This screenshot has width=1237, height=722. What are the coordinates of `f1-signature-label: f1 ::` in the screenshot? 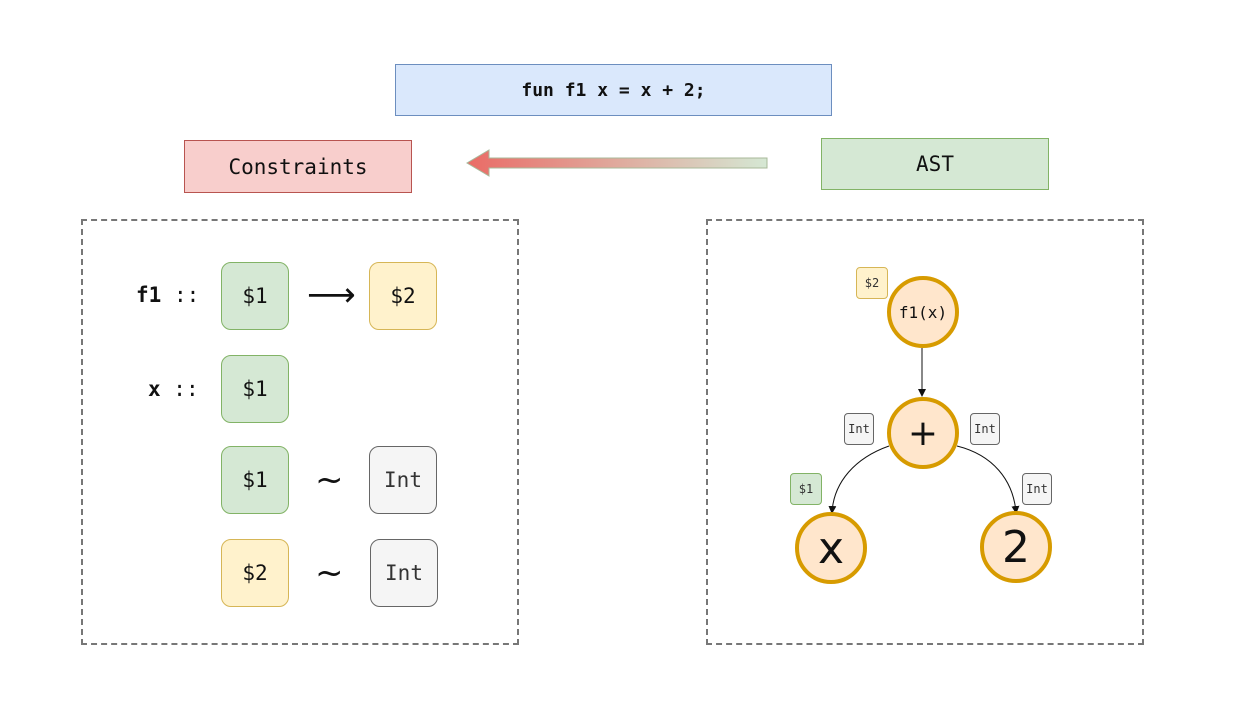 It's located at (167, 295).